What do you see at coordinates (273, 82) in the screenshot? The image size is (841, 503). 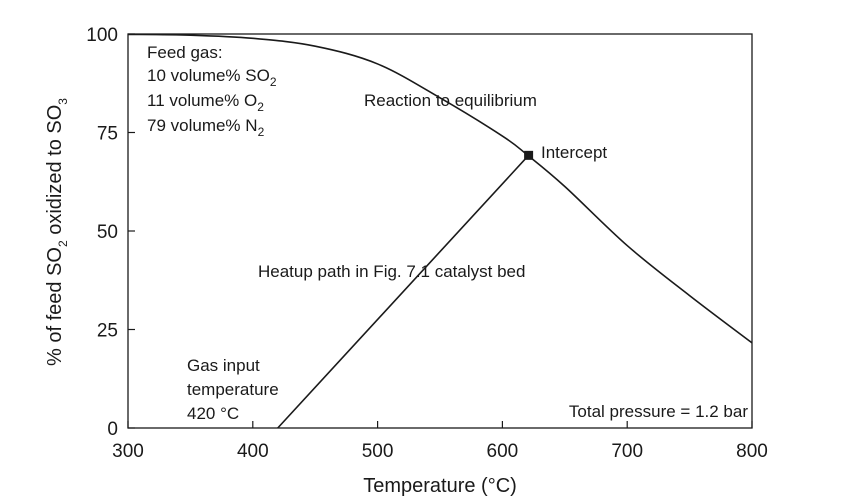 I see `feed-gas-line-1-sub: 2` at bounding box center [273, 82].